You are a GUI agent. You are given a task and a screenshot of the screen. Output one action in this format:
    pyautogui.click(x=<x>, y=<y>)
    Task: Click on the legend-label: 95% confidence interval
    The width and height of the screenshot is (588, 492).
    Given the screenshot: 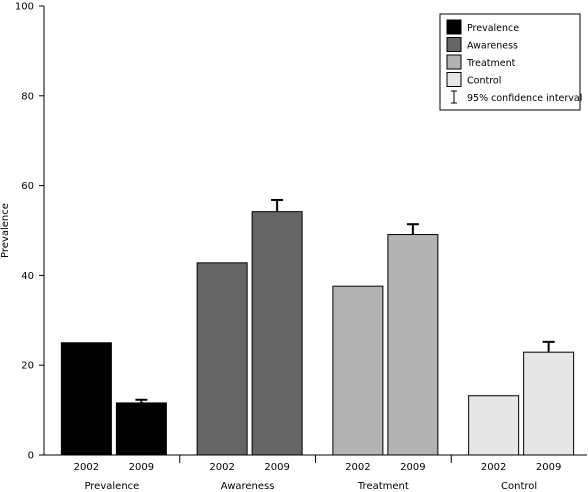 What is the action you would take?
    pyautogui.click(x=524, y=98)
    